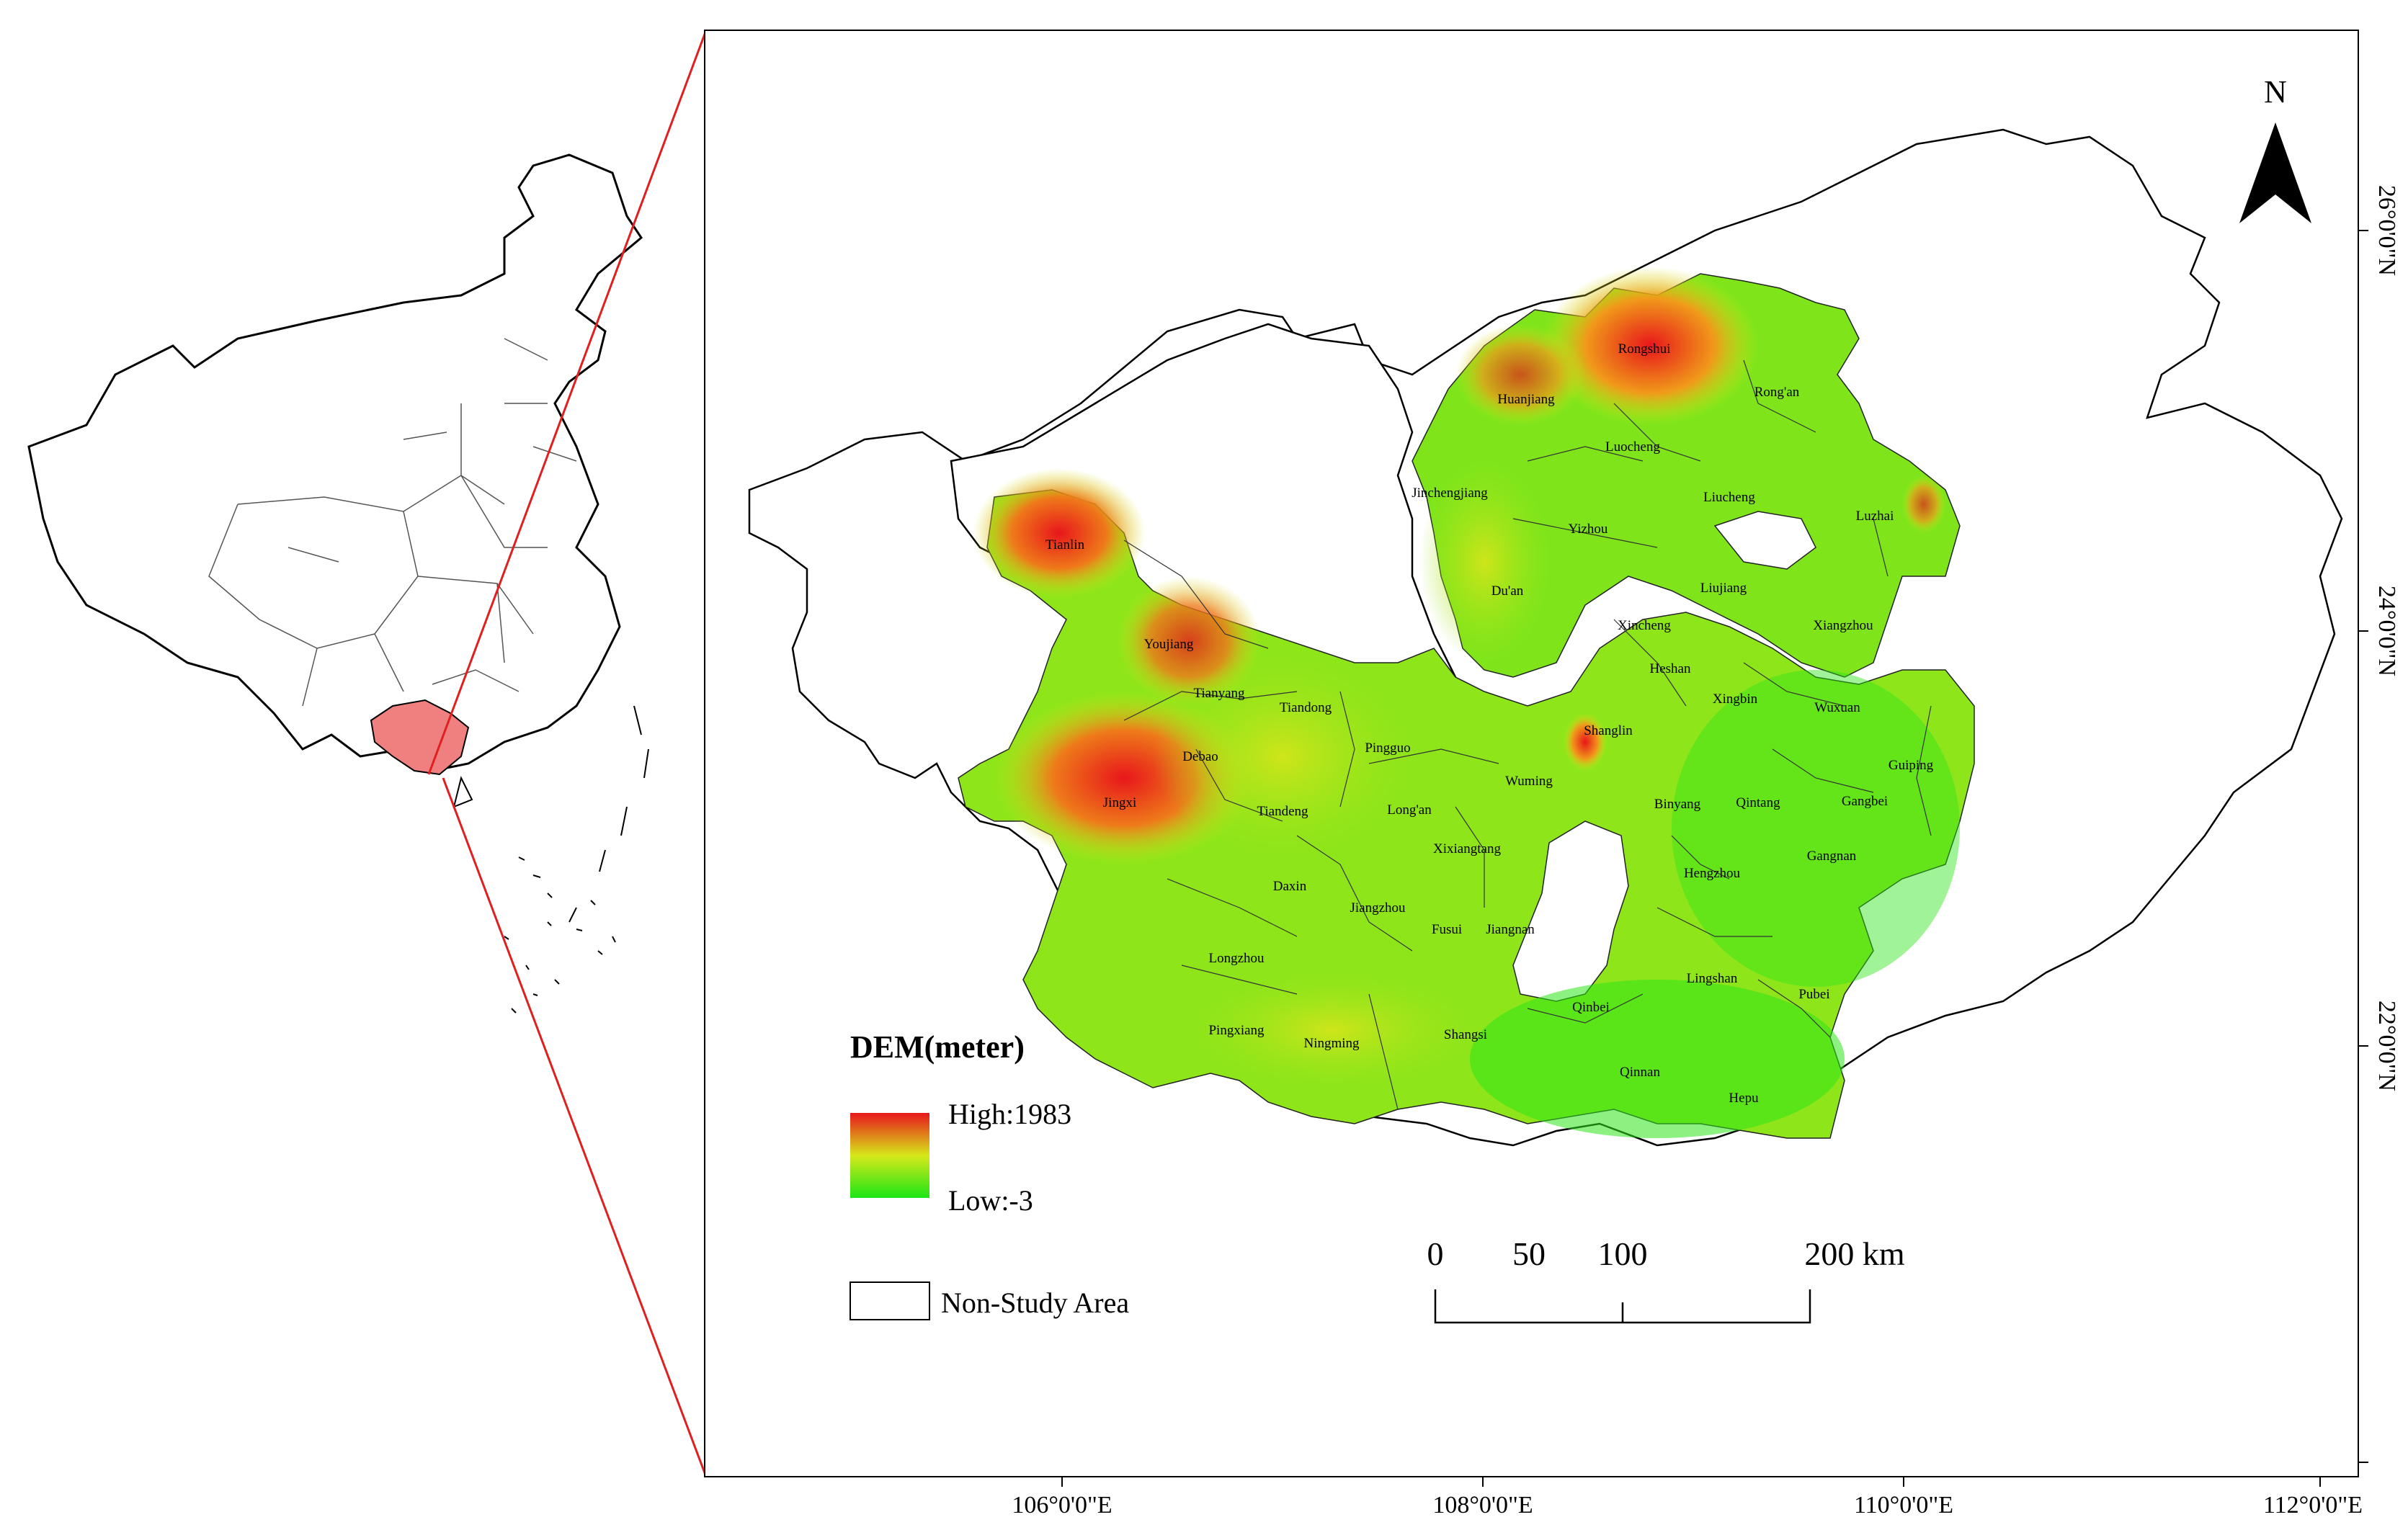 This screenshot has width=2408, height=1530. Describe the element at coordinates (1450, 493) in the screenshot. I see `county-label: Jinchengjiang` at that location.